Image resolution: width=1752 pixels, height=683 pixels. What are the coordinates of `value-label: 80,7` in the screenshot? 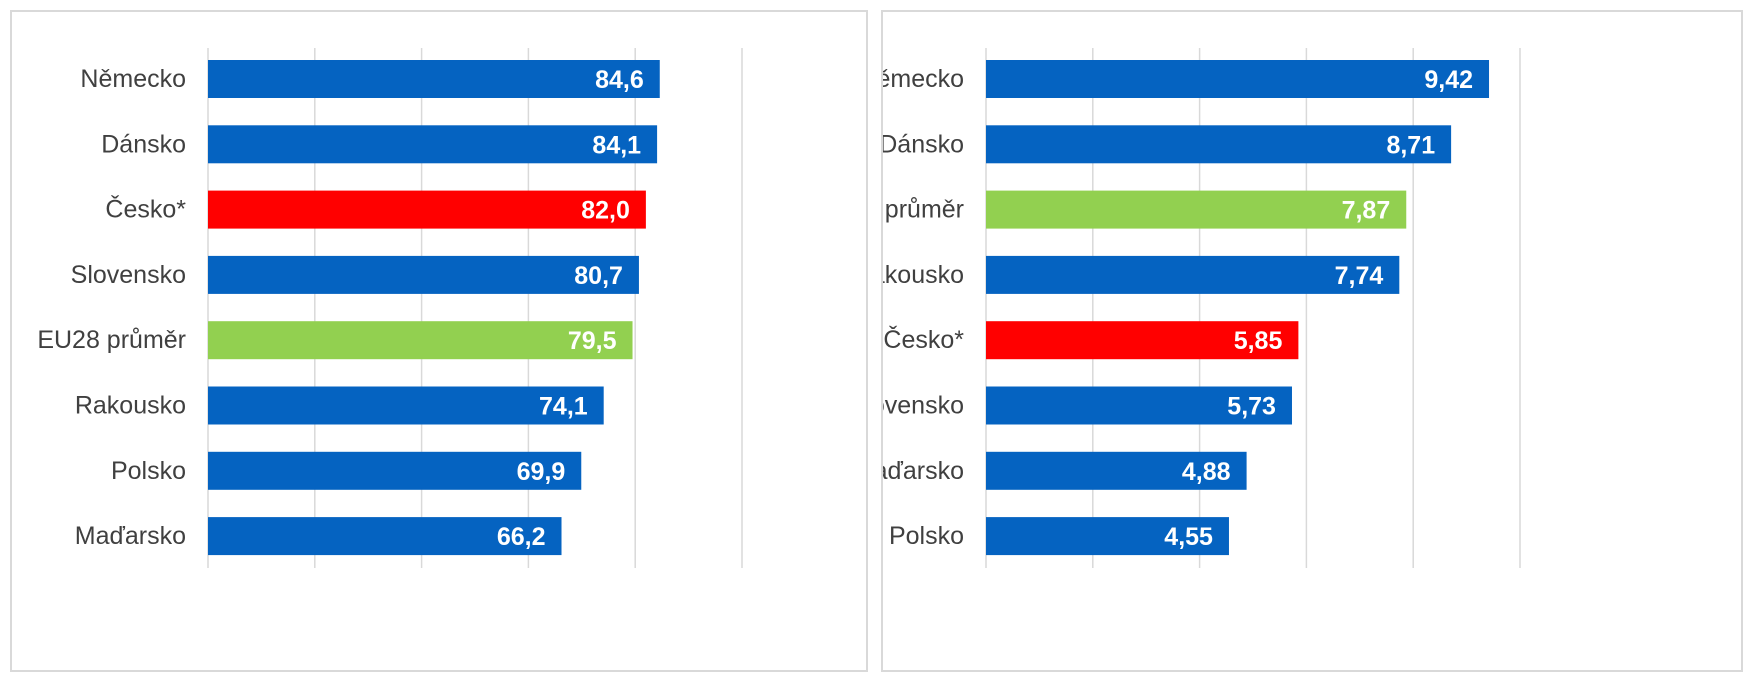 It's located at (598, 276).